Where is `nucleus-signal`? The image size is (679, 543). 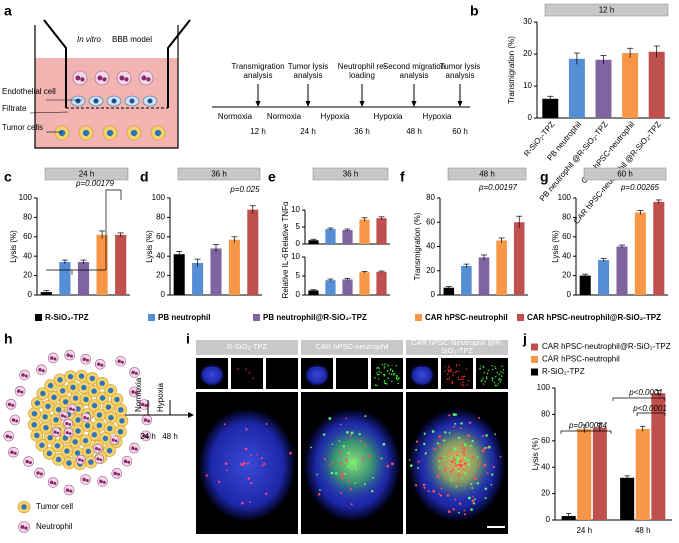
nucleus-signal is located at coordinates (317, 375).